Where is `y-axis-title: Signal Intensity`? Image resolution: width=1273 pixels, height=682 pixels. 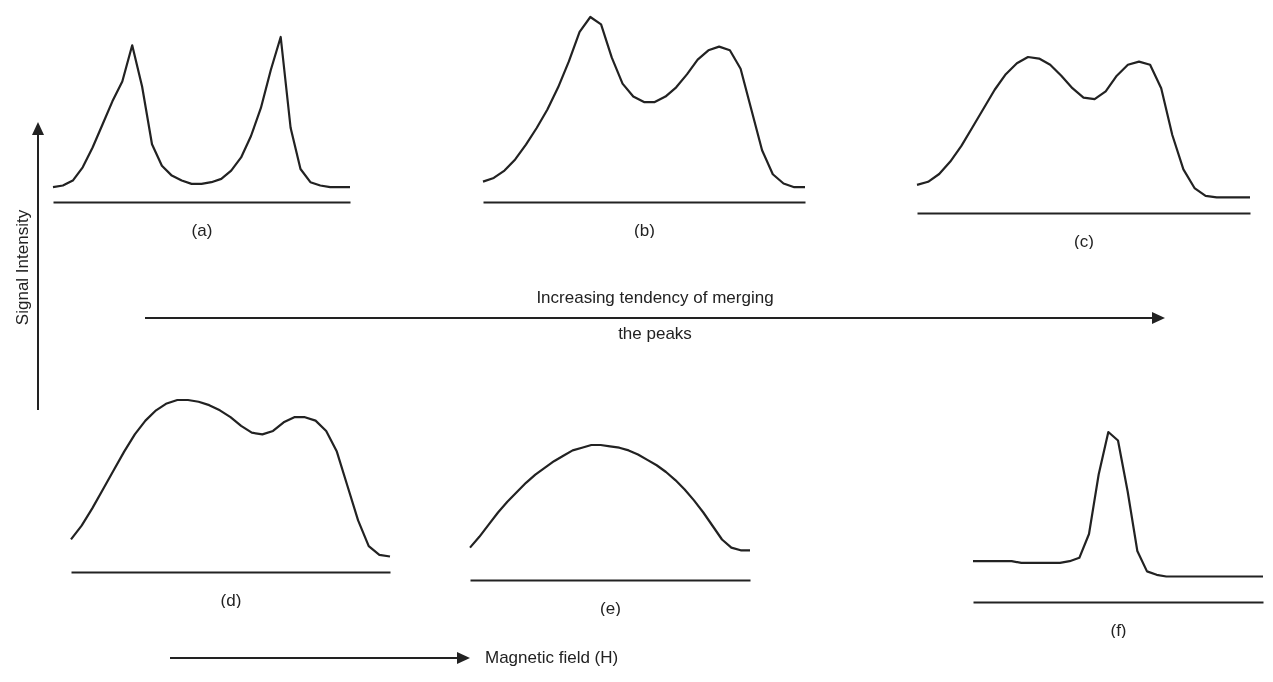
y-axis-title: Signal Intensity is located at coordinates (22, 267).